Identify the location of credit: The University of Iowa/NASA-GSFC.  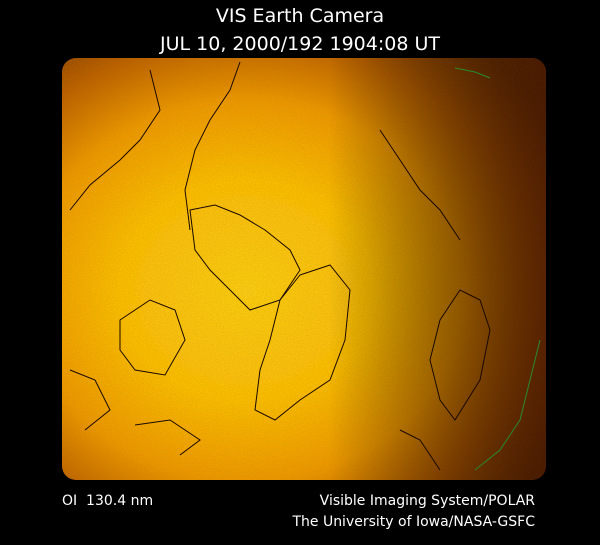
(413, 522).